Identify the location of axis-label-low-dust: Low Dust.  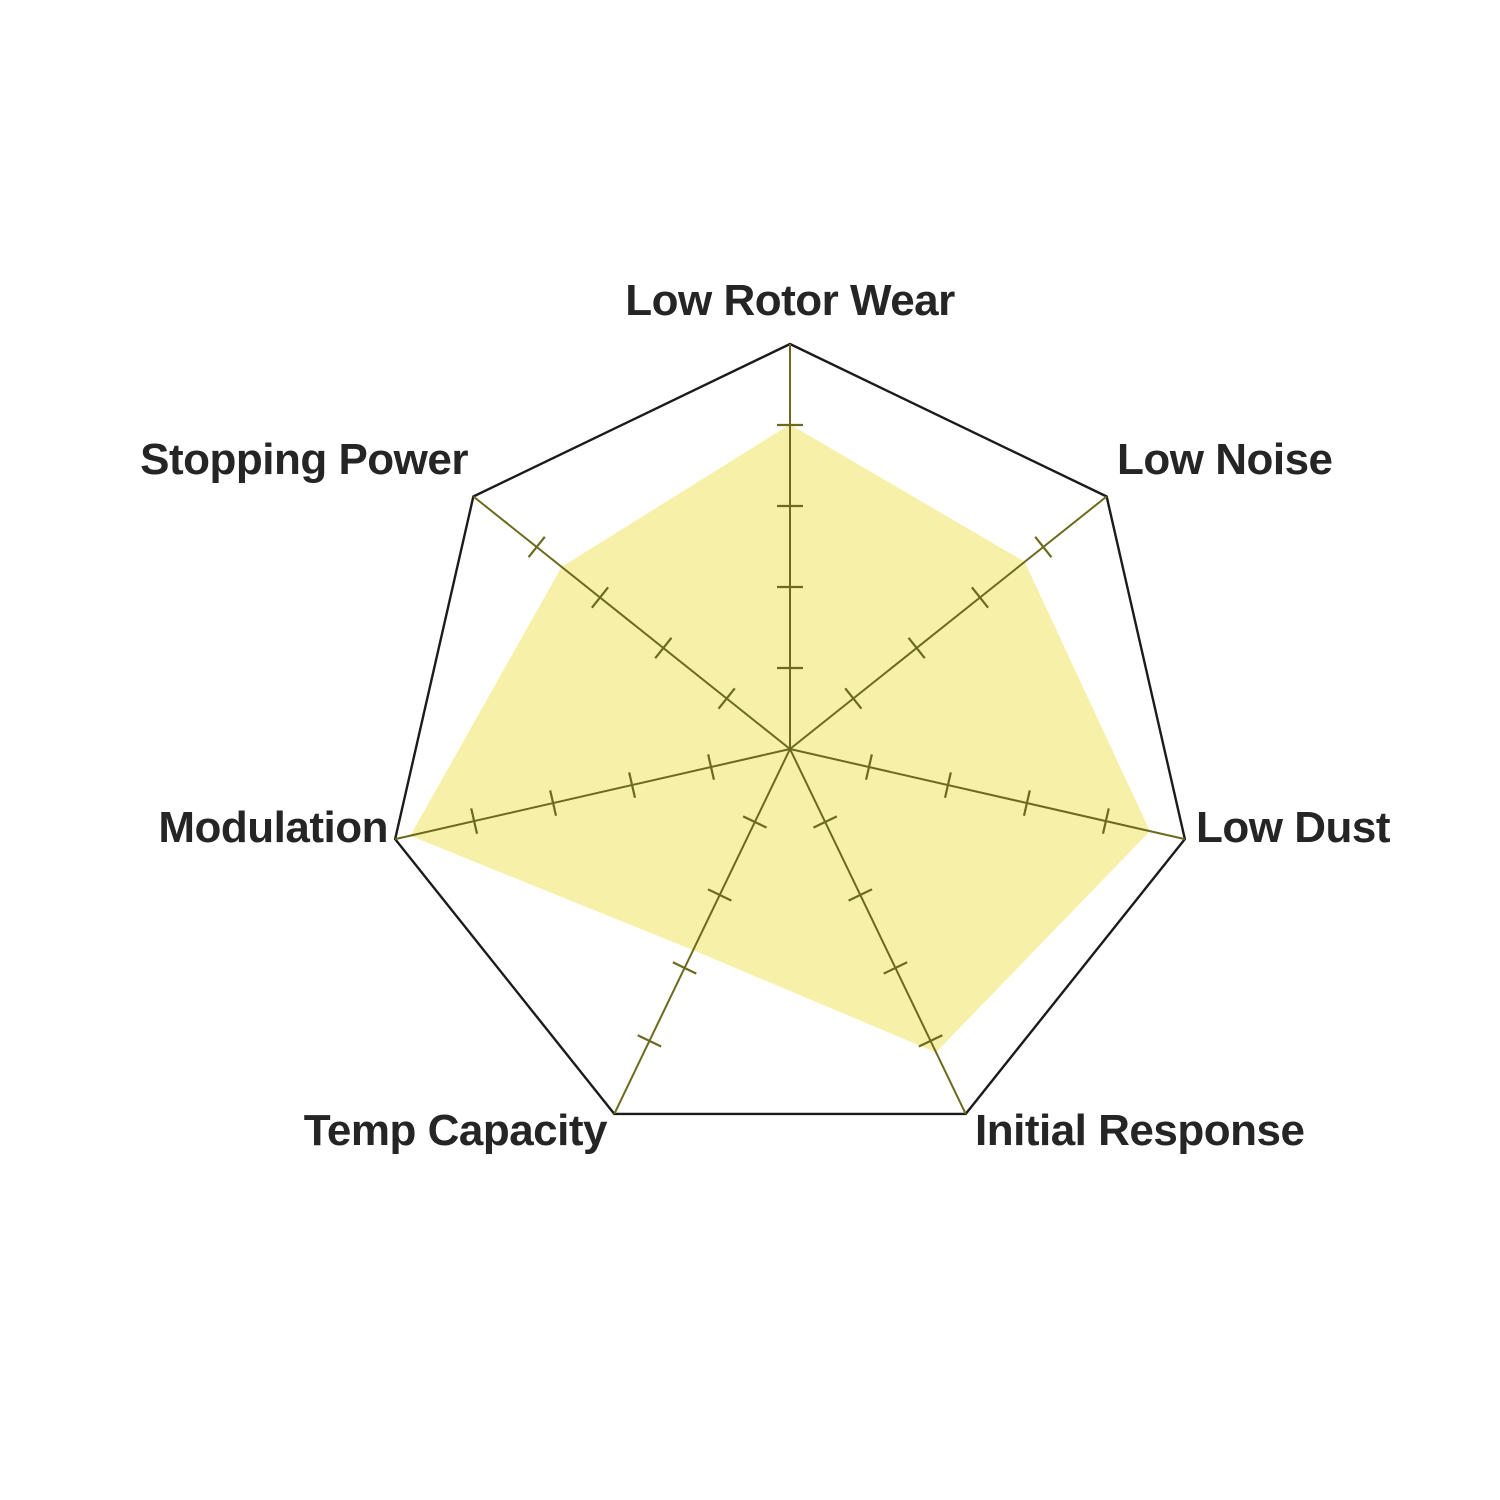
(1293, 827).